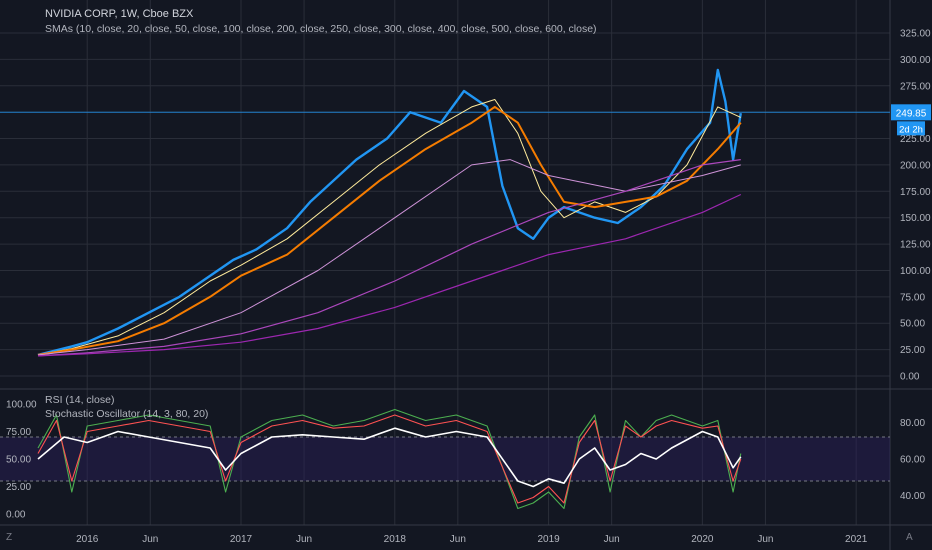 Image resolution: width=932 pixels, height=550 pixels. I want to click on y-tick-label: 225.00, so click(915, 139).